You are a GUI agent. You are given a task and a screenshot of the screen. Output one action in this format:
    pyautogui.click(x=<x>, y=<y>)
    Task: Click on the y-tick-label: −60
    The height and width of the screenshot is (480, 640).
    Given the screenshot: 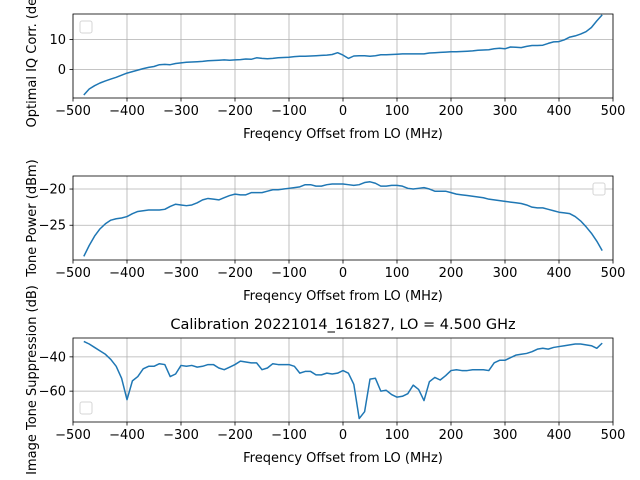 What is the action you would take?
    pyautogui.click(x=52, y=392)
    